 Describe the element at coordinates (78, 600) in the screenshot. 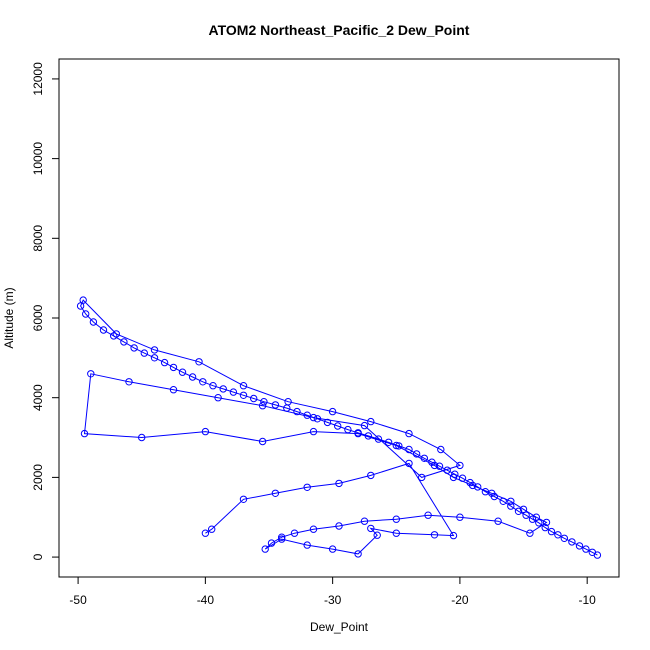

I see `x-tick-label: -50` at that location.